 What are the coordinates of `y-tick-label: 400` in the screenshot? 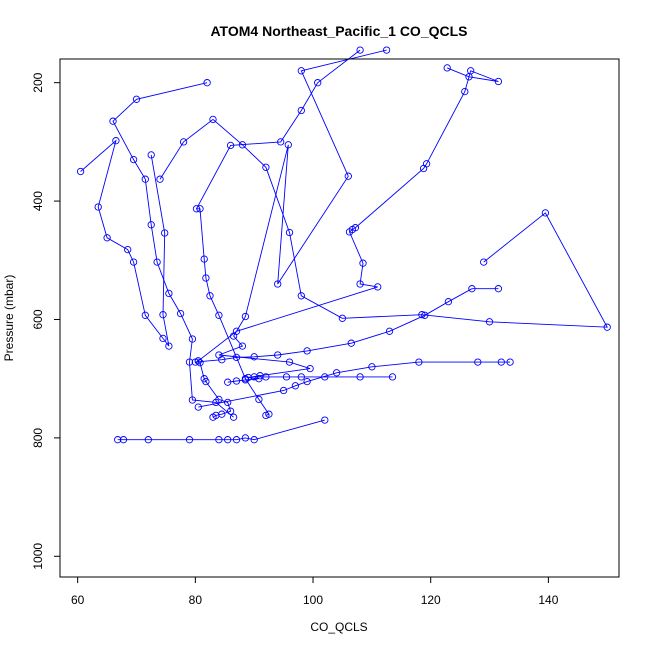 It's located at (38, 201).